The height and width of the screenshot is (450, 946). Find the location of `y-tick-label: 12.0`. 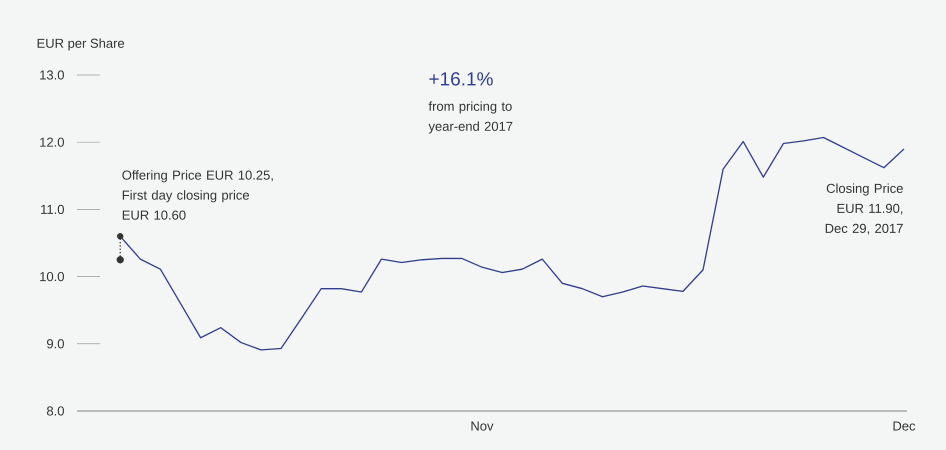

y-tick-label: 12.0 is located at coordinates (52, 142).